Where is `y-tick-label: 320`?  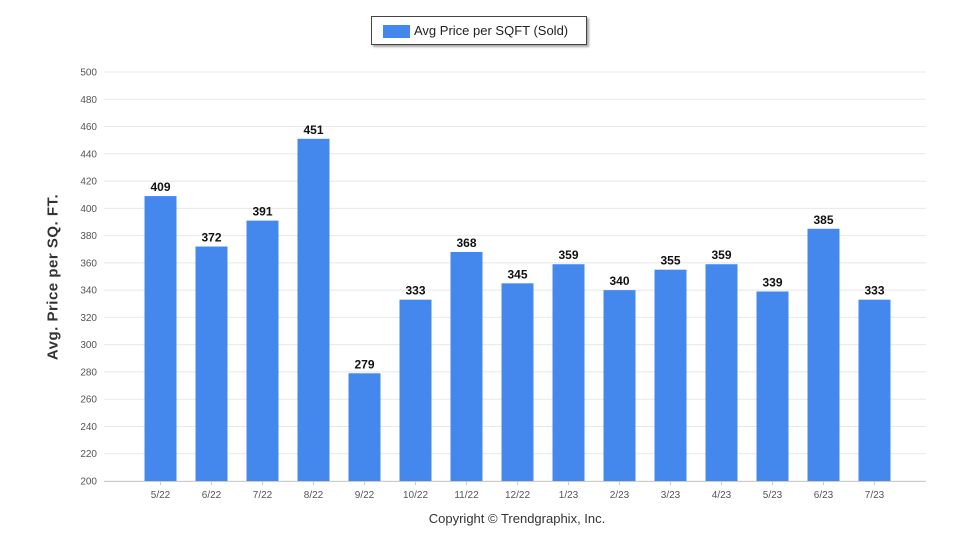
y-tick-label: 320 is located at coordinates (88, 318).